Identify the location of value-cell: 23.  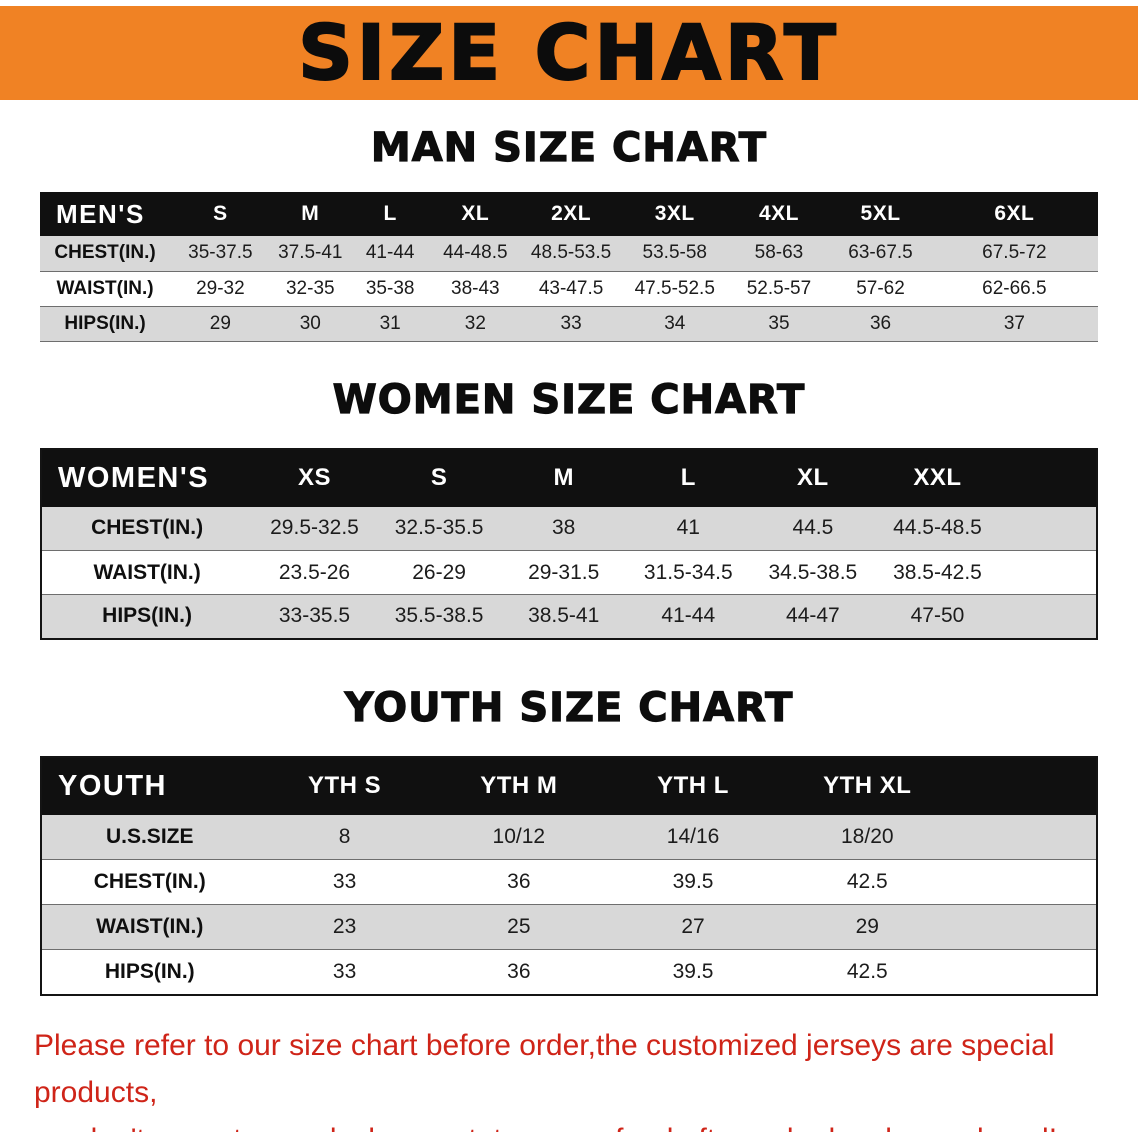
(344, 926).